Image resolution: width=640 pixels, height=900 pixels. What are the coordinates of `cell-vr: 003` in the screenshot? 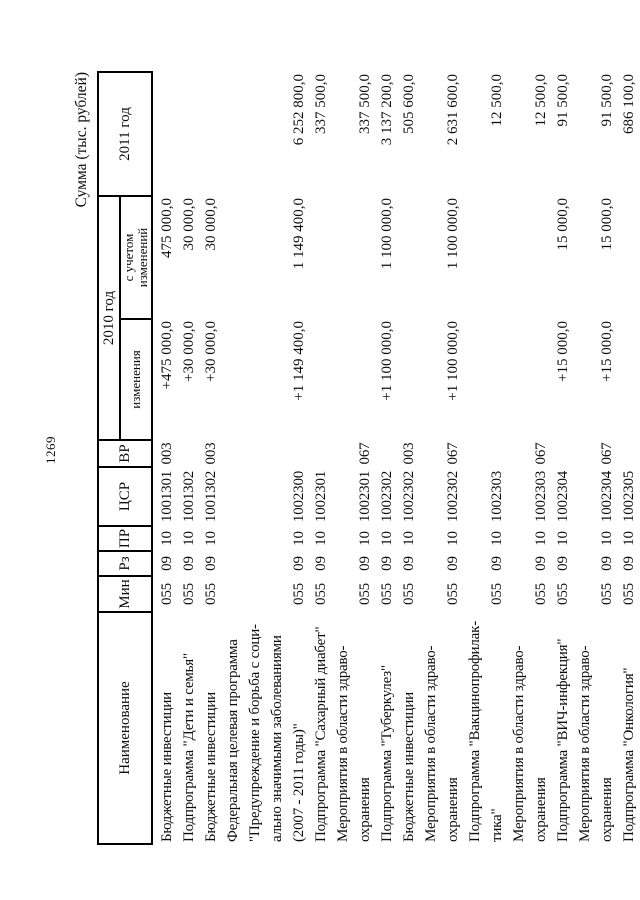 It's located at (211, 453).